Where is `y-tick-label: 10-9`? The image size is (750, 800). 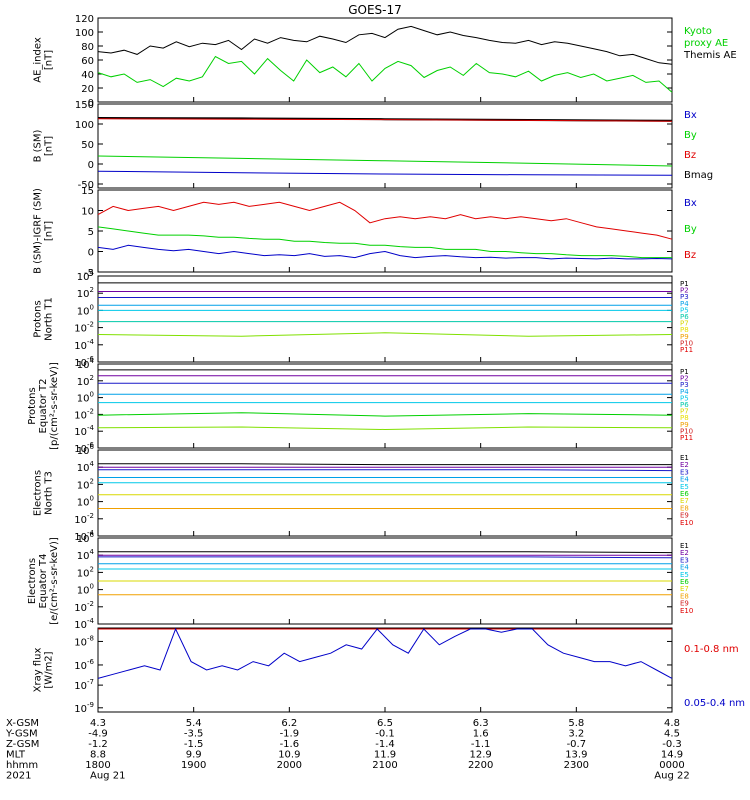 y-tick-label: 10-9 is located at coordinates (84, 708).